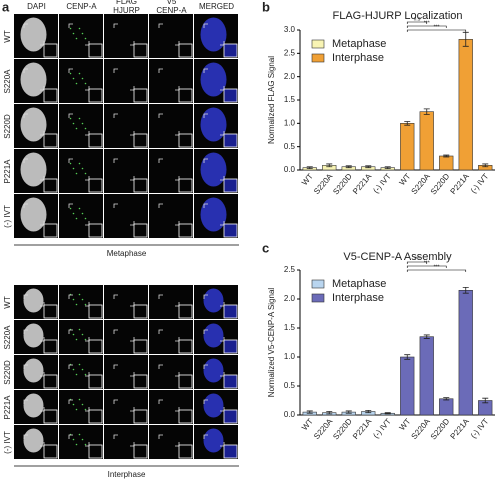 This screenshot has width=500, height=485. I want to click on phase-label: Metaphase, so click(127, 253).